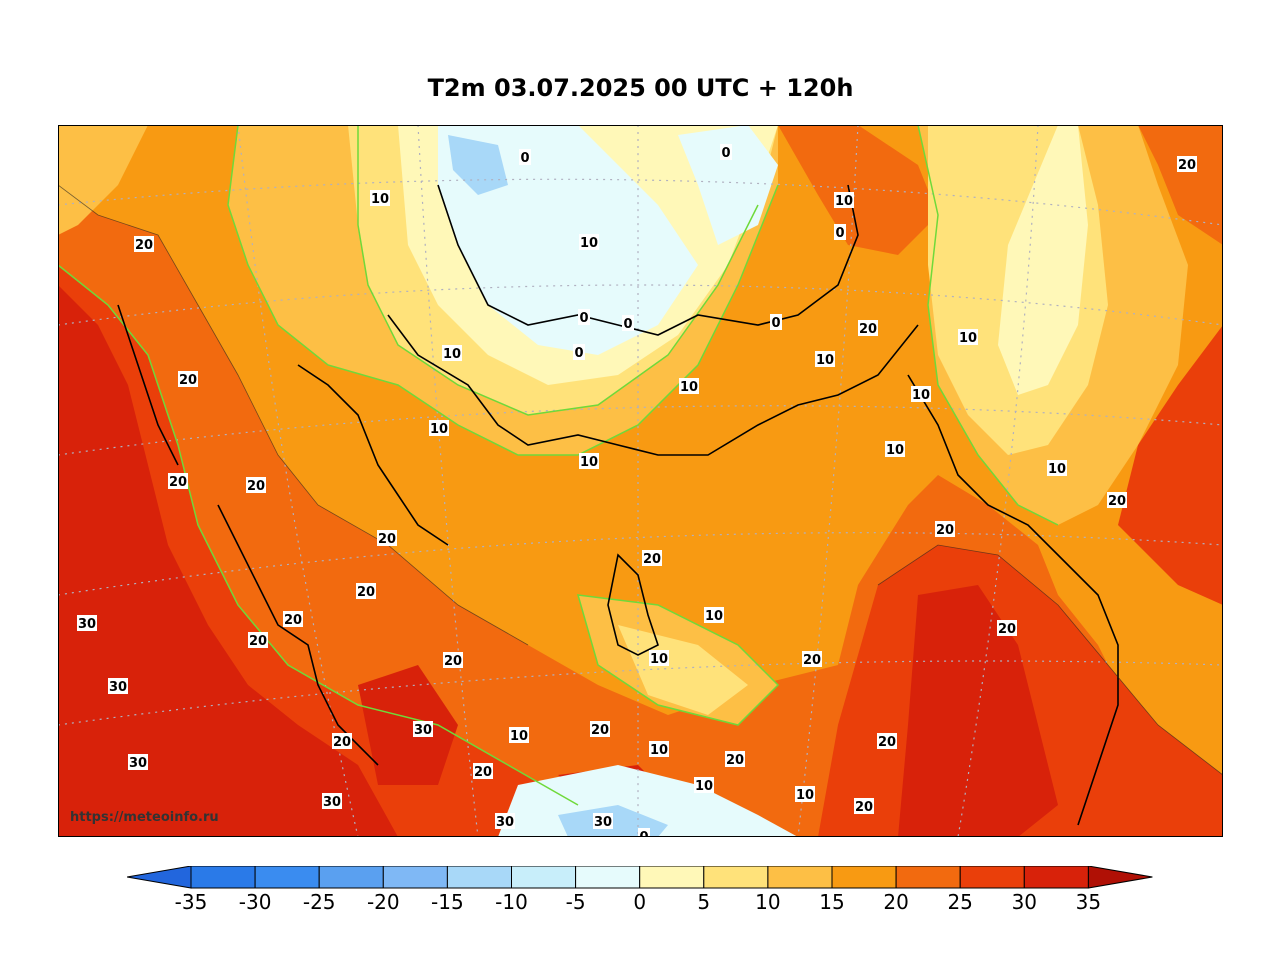 This screenshot has height=963, width=1281. I want to click on colorbar-tick-label: -10, so click(511, 902).